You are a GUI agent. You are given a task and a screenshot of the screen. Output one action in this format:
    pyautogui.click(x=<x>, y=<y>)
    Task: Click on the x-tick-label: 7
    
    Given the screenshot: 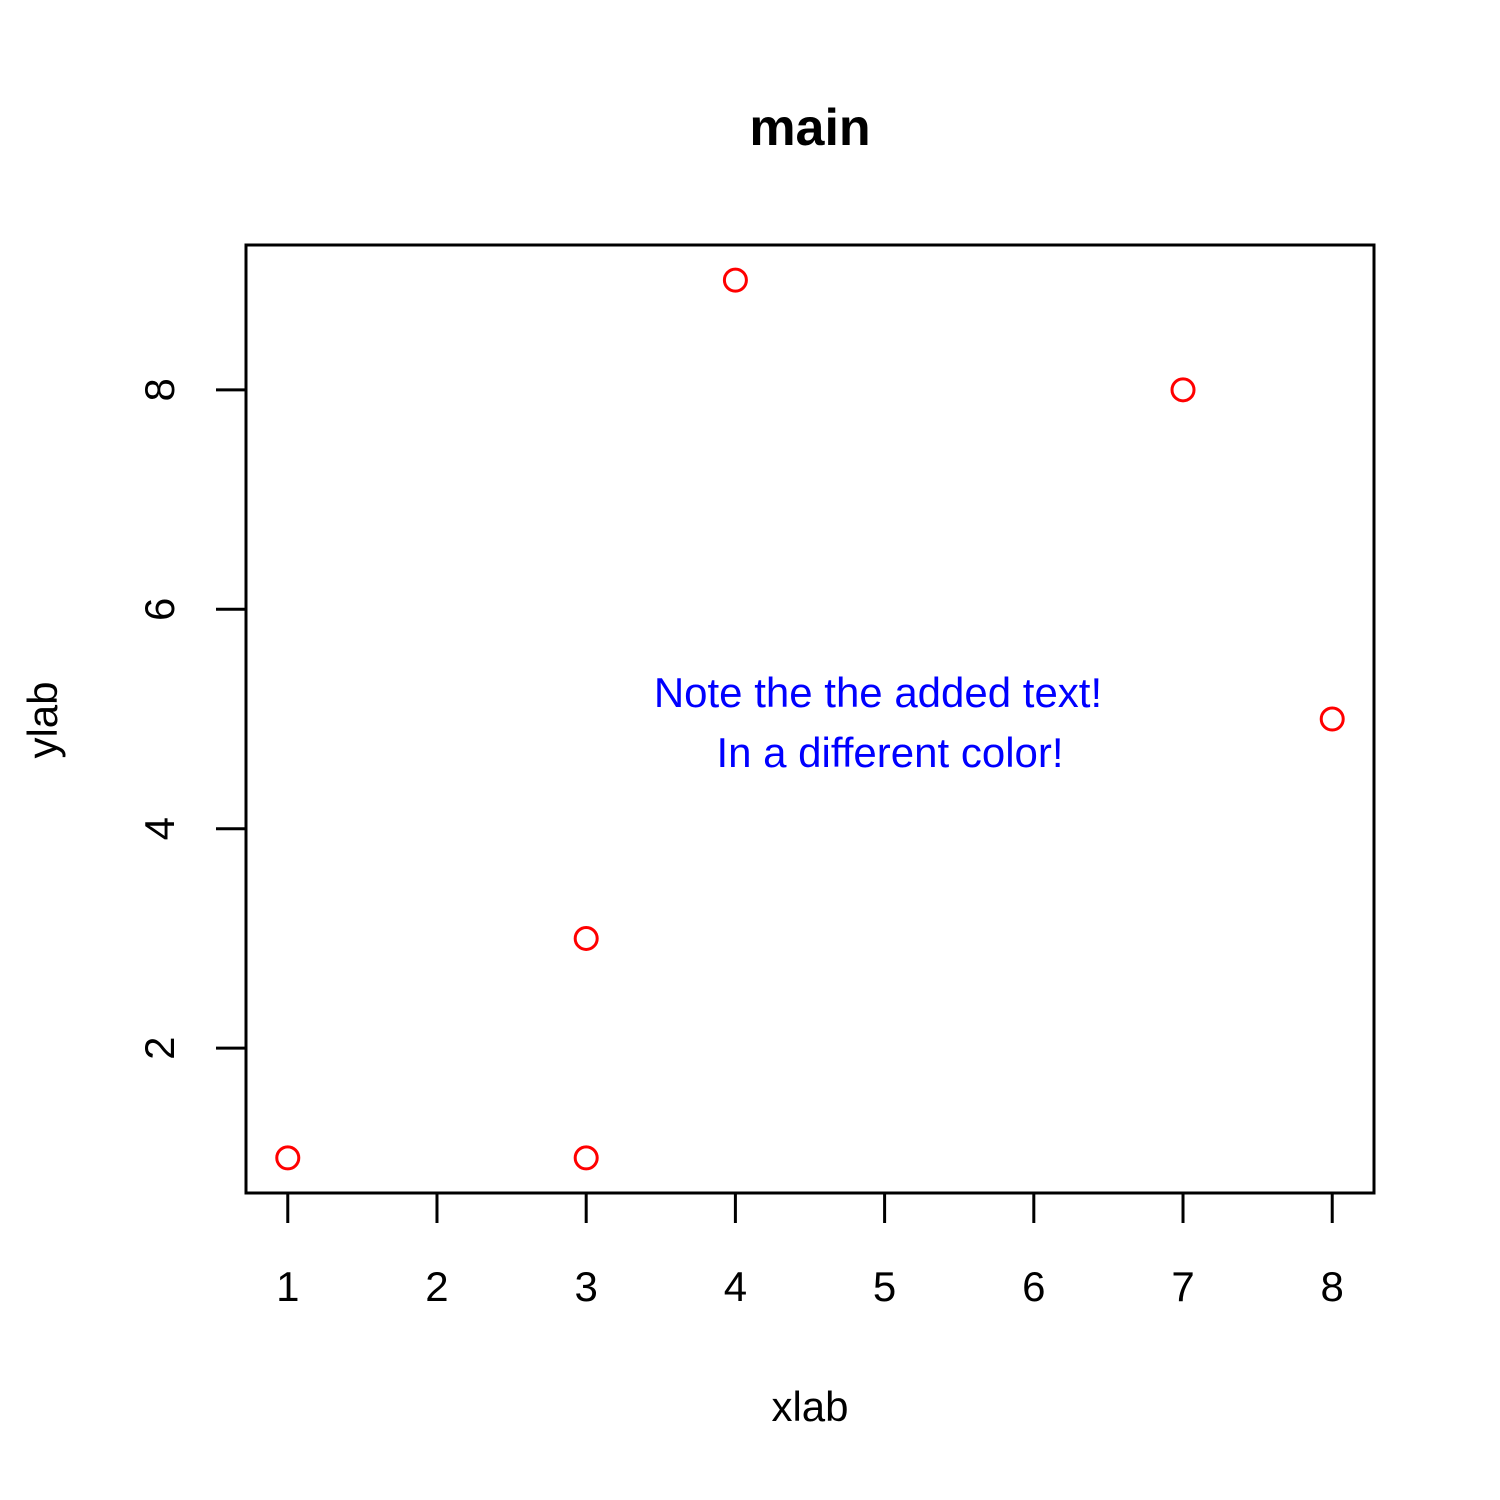 What is the action you would take?
    pyautogui.click(x=1182, y=1286)
    